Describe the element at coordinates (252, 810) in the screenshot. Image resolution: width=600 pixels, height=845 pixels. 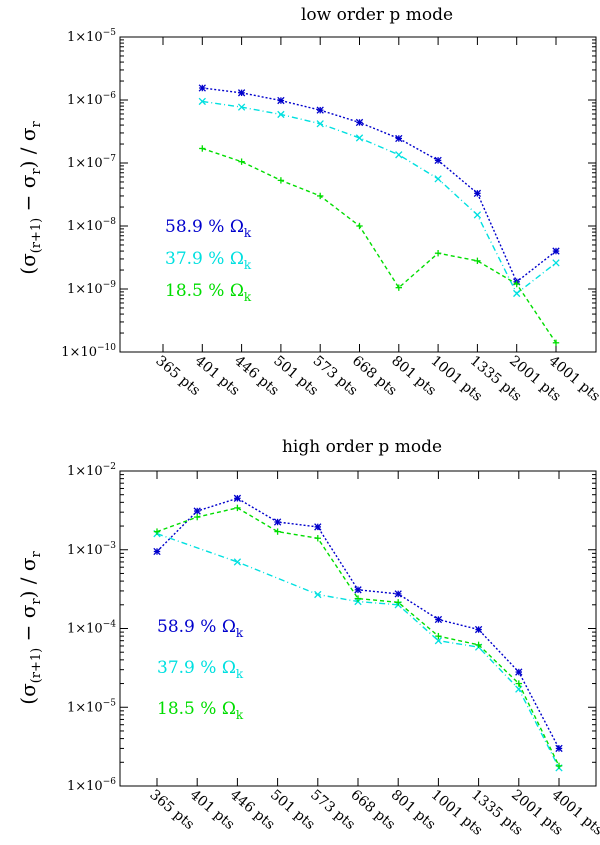
I see `x-tick-label: 446 pts` at that location.